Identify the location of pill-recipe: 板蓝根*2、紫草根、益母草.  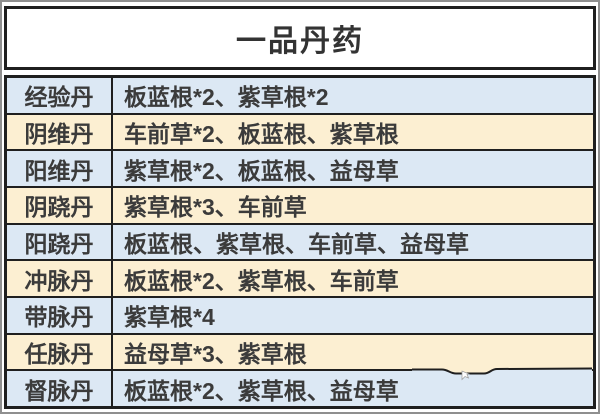
(261, 390).